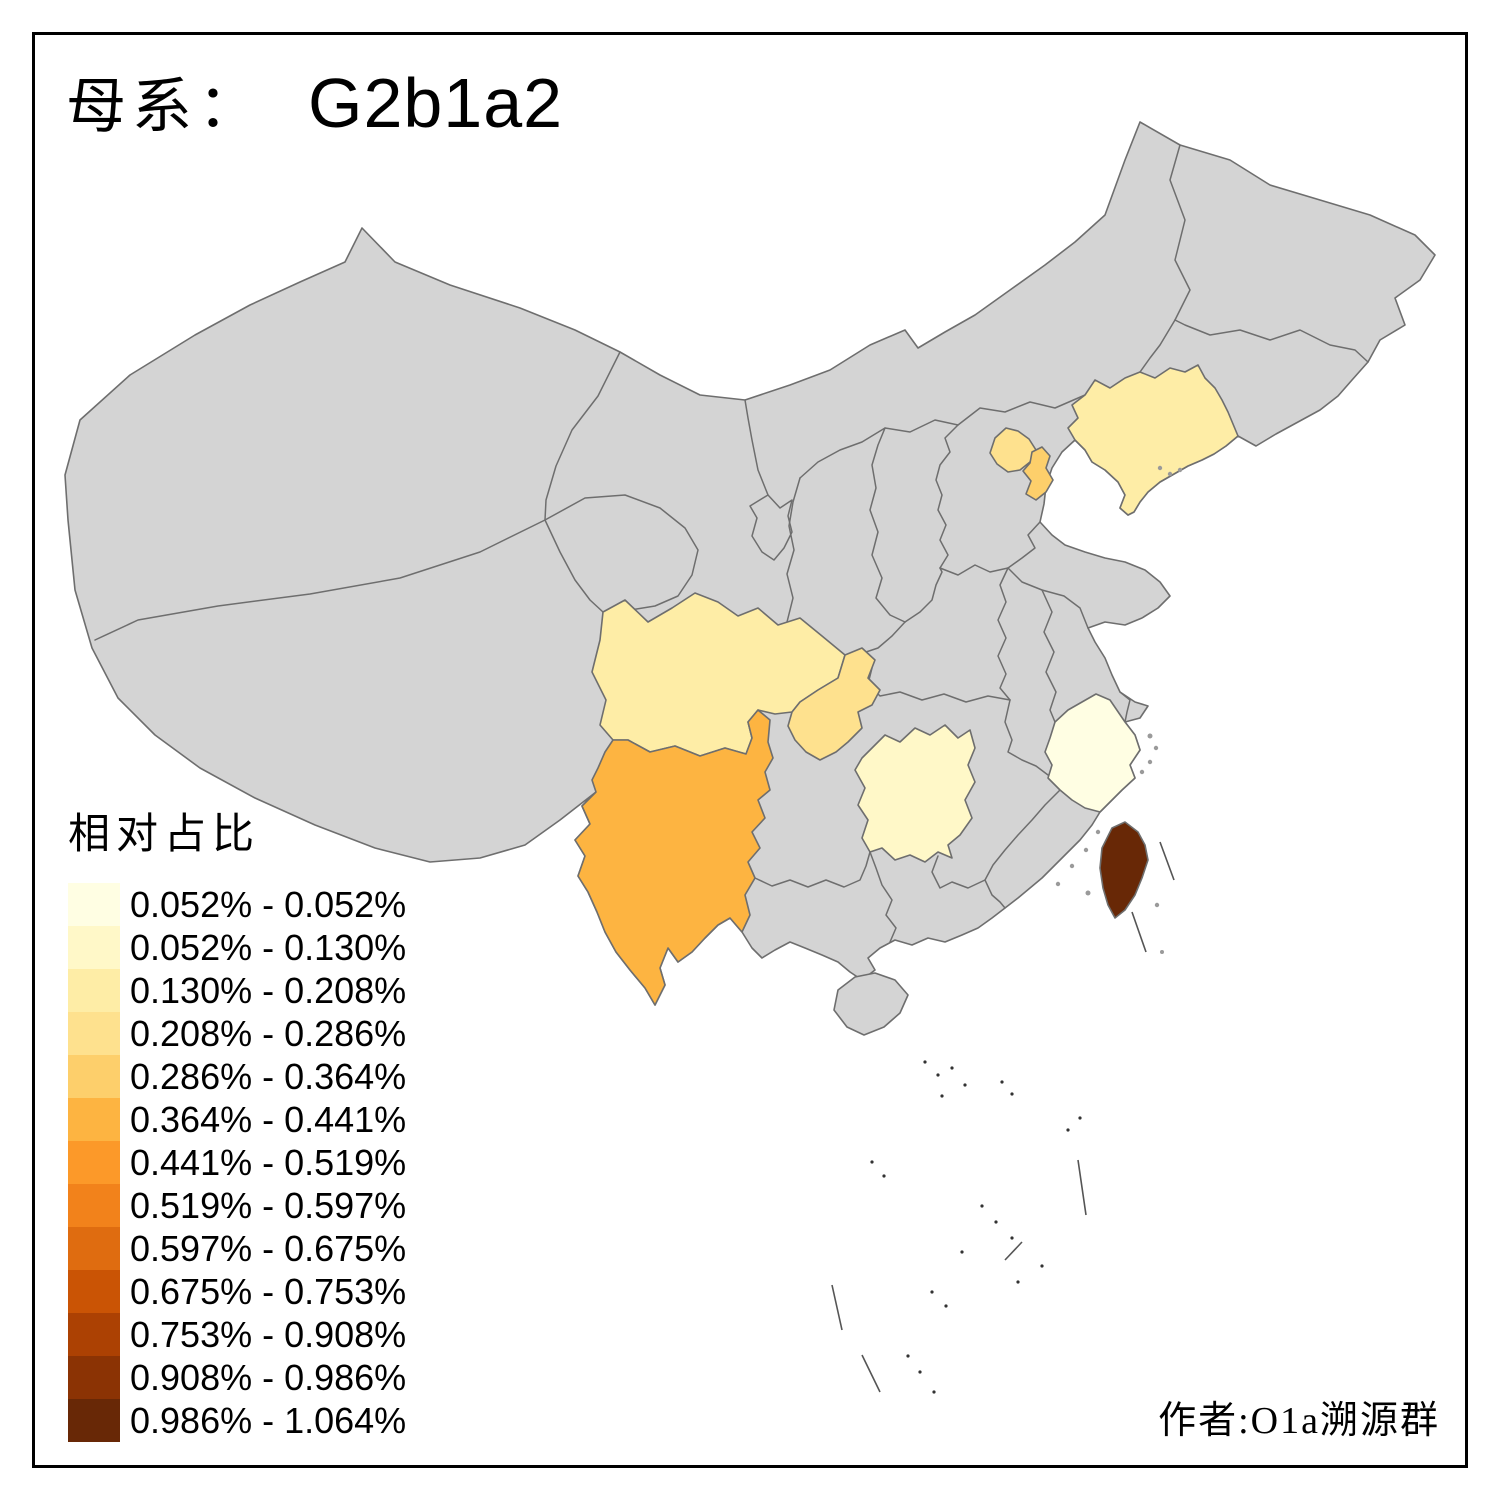  I want to click on legend-title: 相对占比, so click(164, 835).